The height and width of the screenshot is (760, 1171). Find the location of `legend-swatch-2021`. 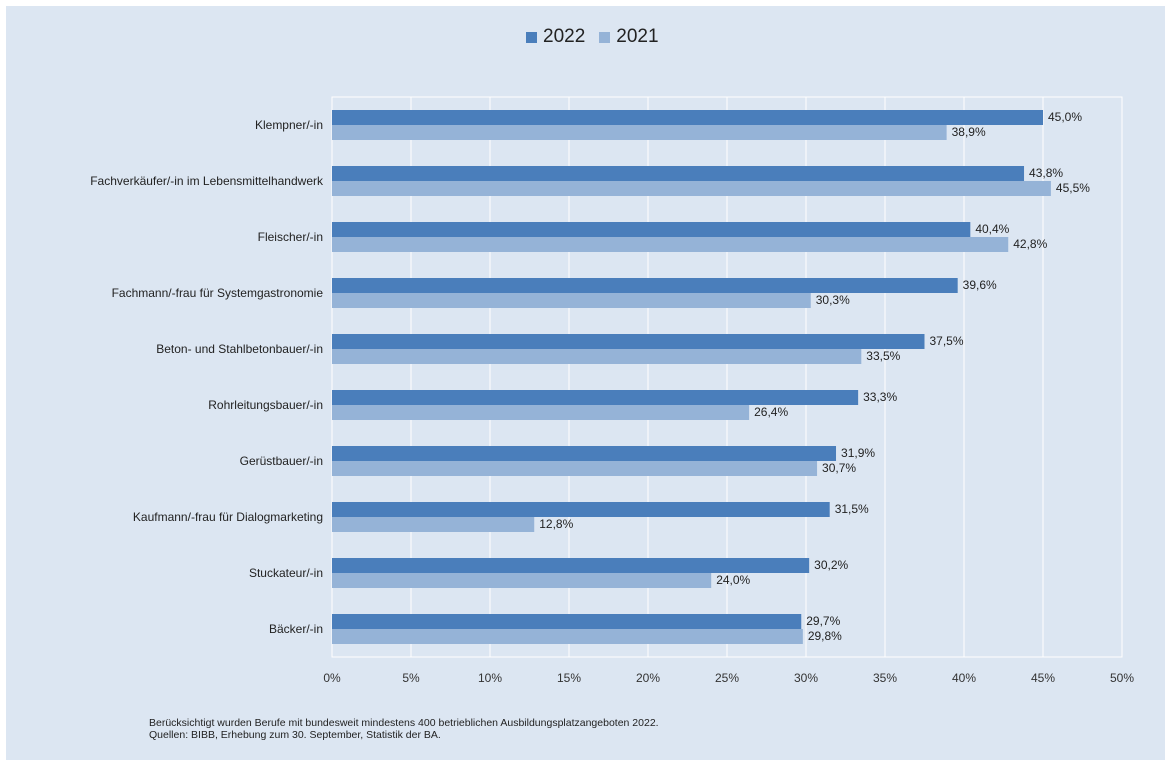

legend-swatch-2021 is located at coordinates (605, 37).